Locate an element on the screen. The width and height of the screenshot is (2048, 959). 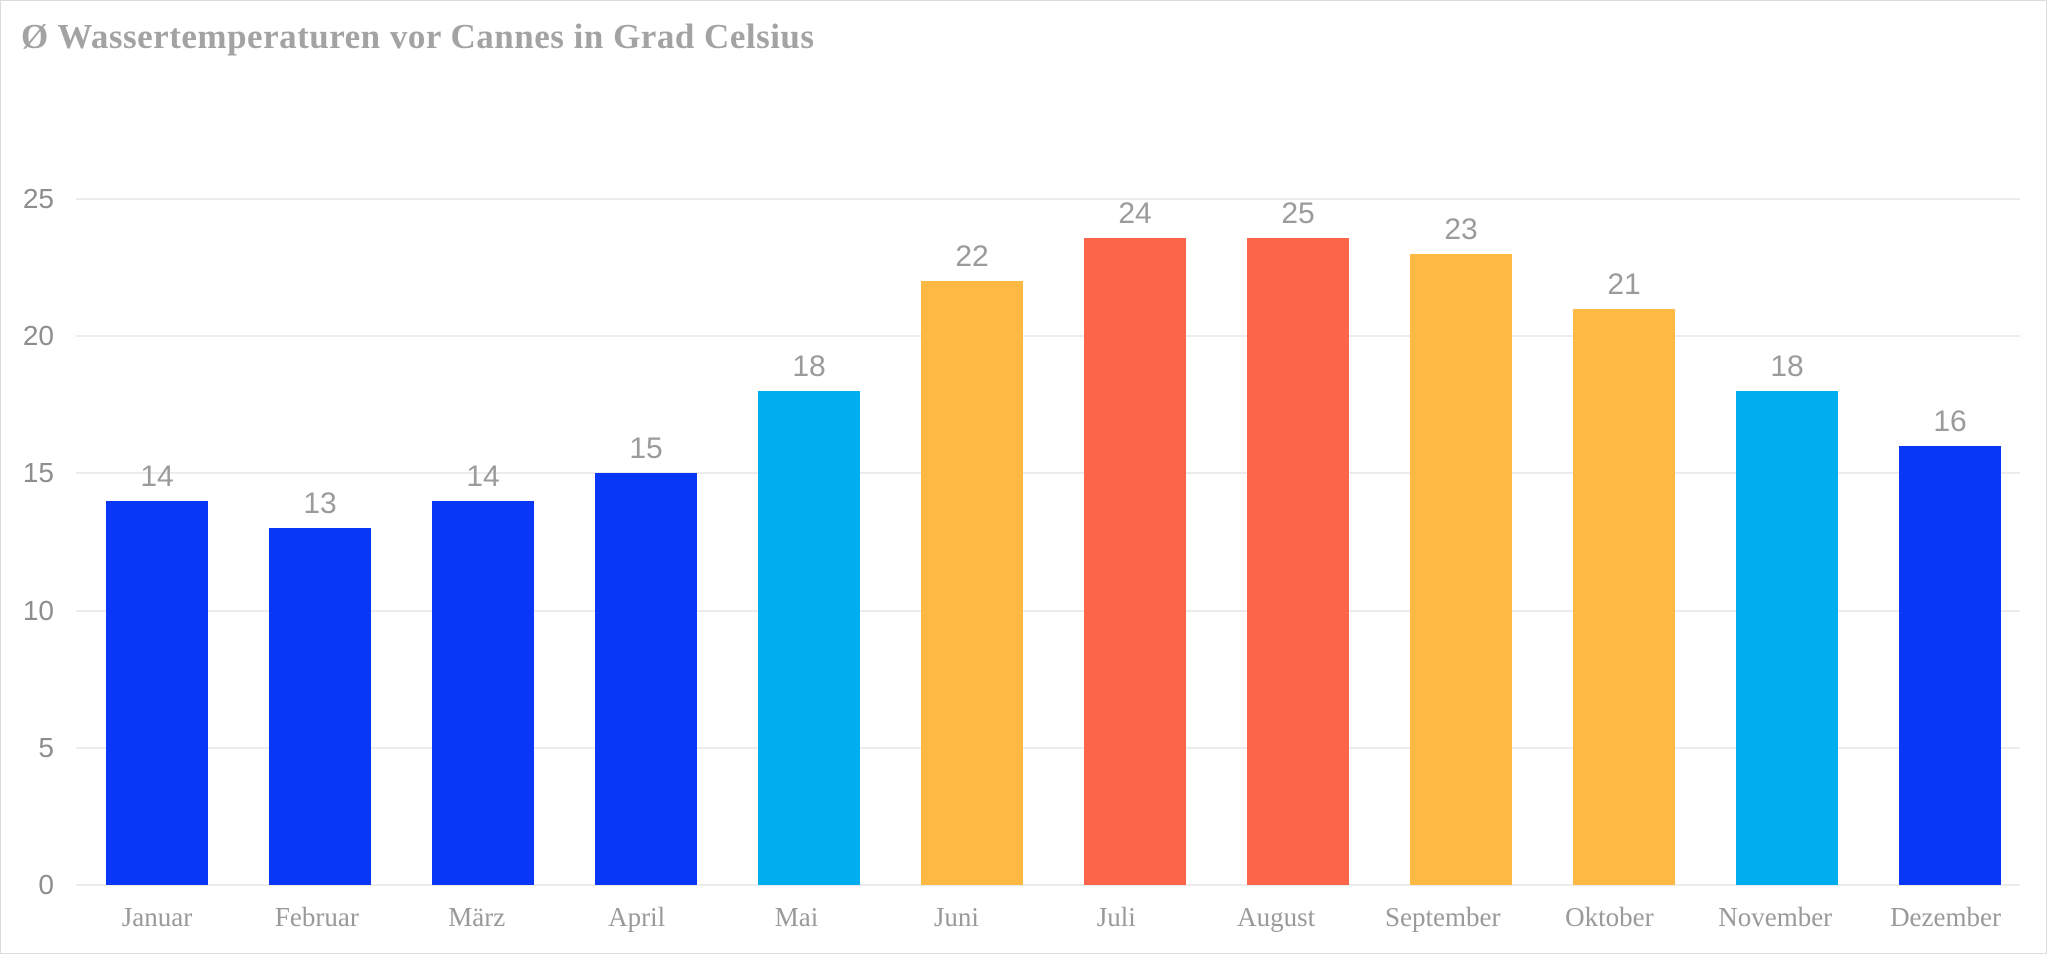
bar-group-februar: 13 is located at coordinates (320, 542).